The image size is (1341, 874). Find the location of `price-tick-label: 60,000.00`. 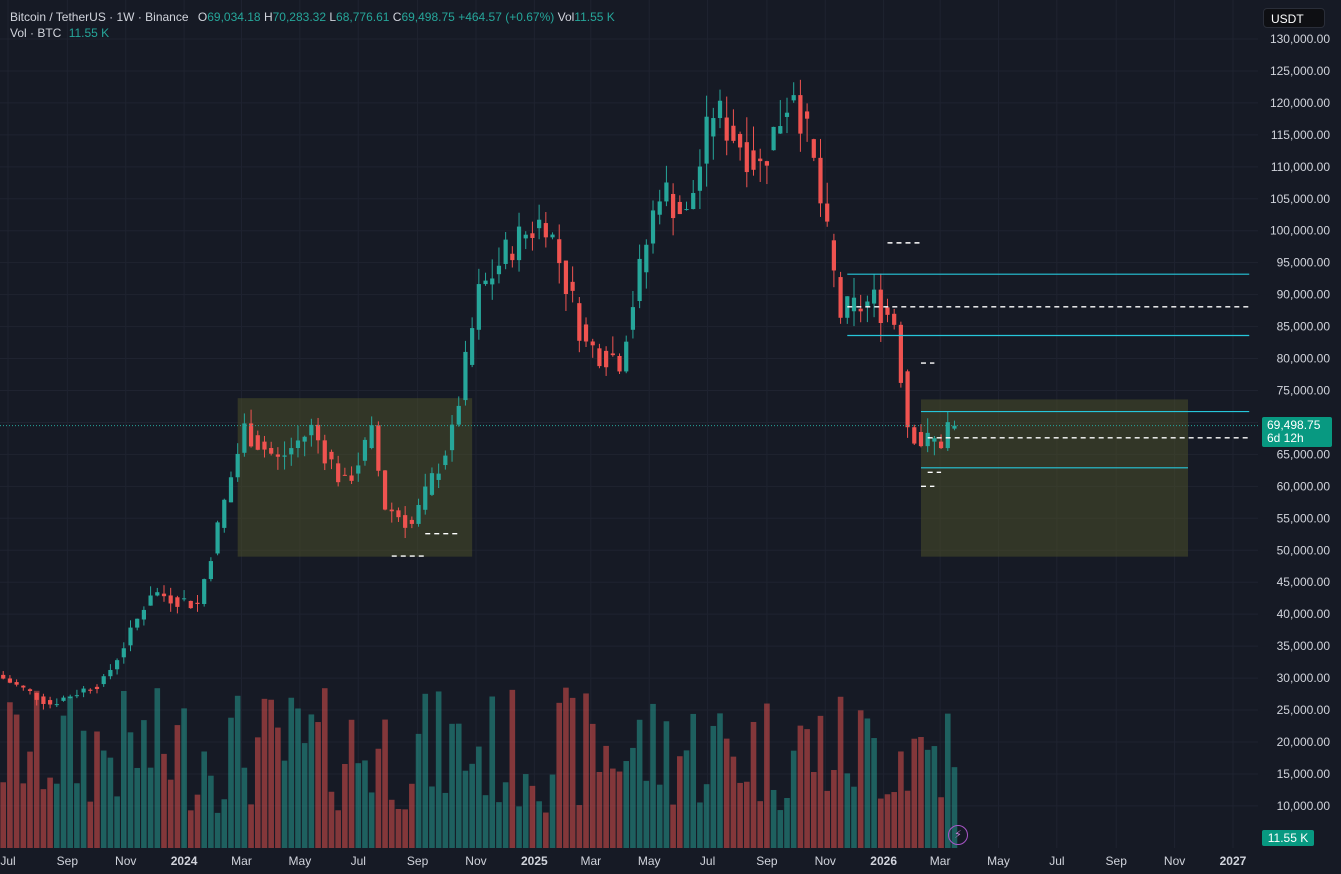

price-tick-label: 60,000.00 is located at coordinates (1304, 486).